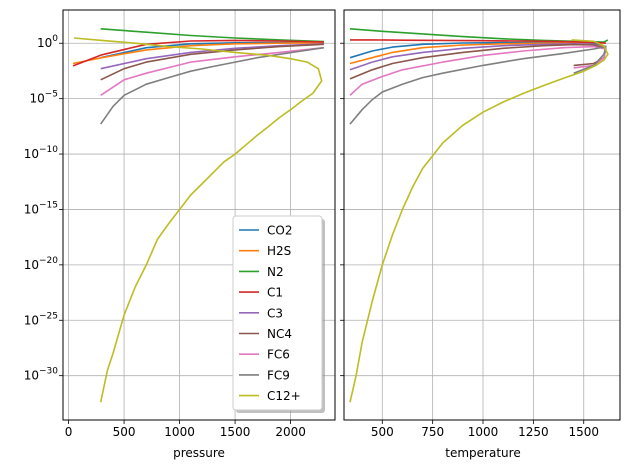 The height and width of the screenshot is (470, 629). I want to click on series-line-fc9-right, so click(478, 85).